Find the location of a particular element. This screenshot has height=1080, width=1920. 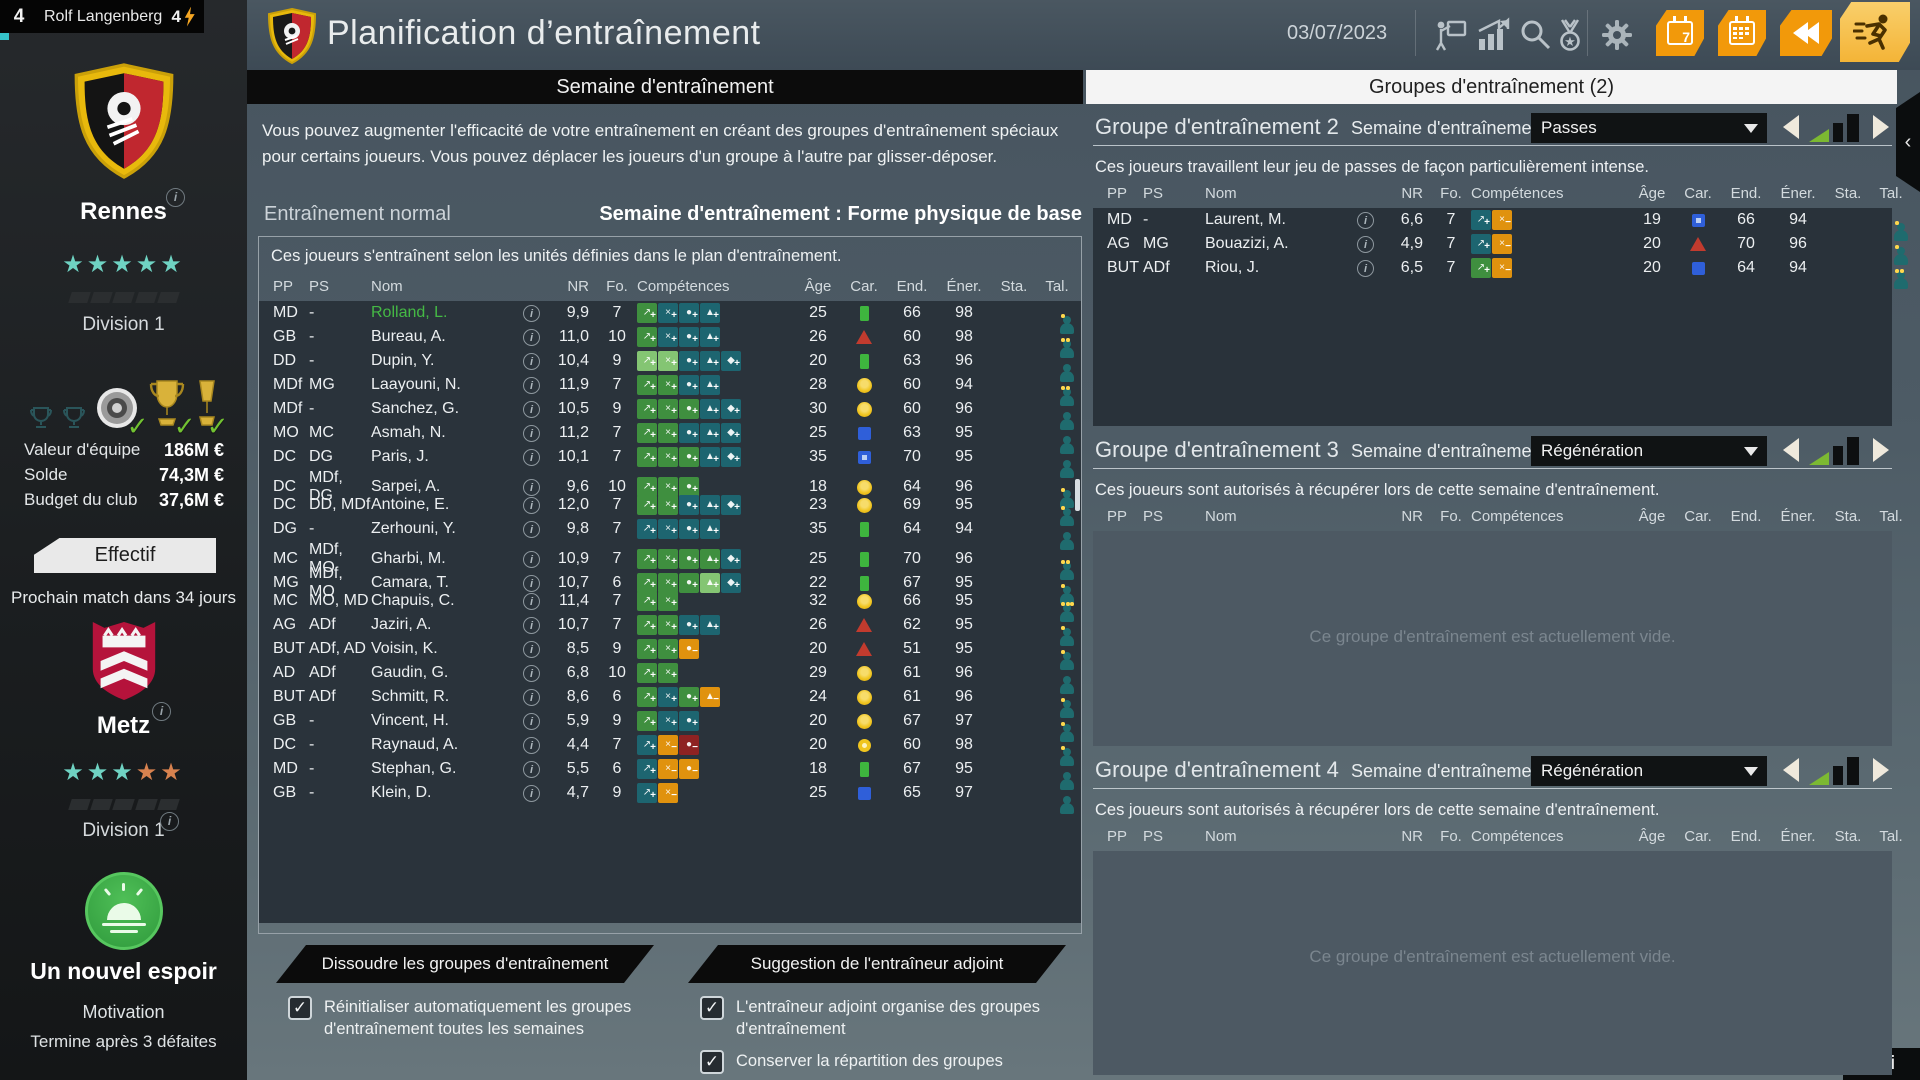

opponent-info-icon: i is located at coordinates (161, 711).